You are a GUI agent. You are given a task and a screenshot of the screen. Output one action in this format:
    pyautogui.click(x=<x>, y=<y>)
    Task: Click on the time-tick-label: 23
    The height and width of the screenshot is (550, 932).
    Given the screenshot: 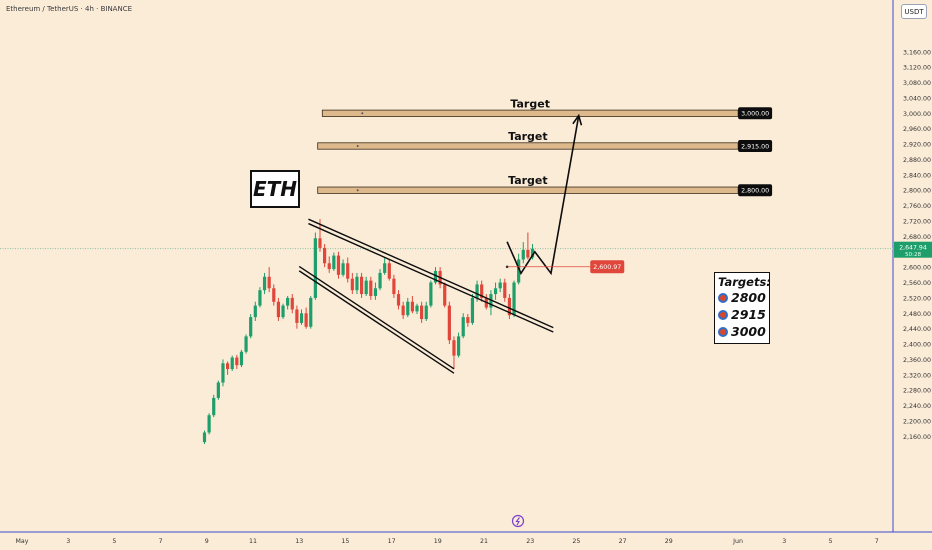 What is the action you would take?
    pyautogui.click(x=530, y=541)
    